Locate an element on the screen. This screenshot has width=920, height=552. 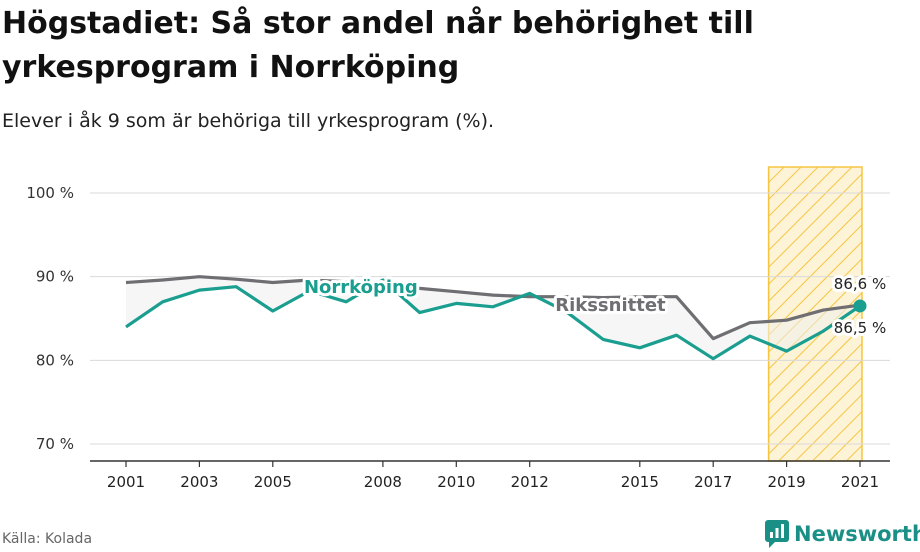
x-tick-label: 2012 is located at coordinates (530, 482).